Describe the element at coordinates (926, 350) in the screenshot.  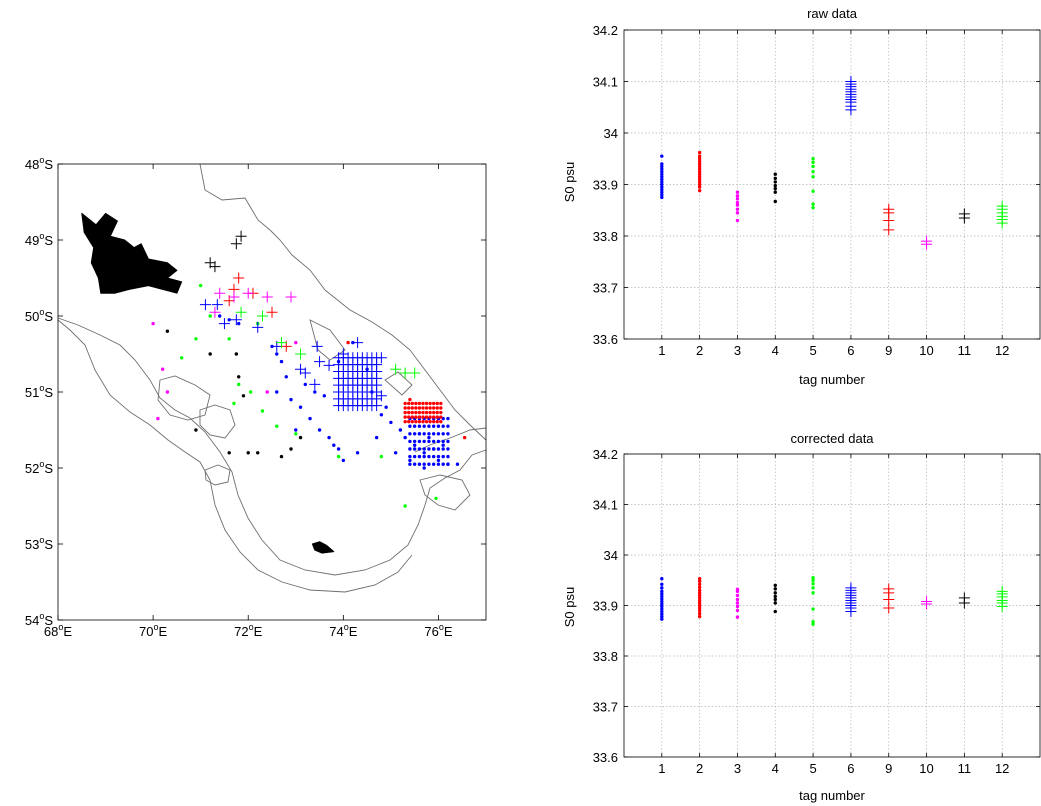
I see `raw-data-x-tick-label: 10` at that location.